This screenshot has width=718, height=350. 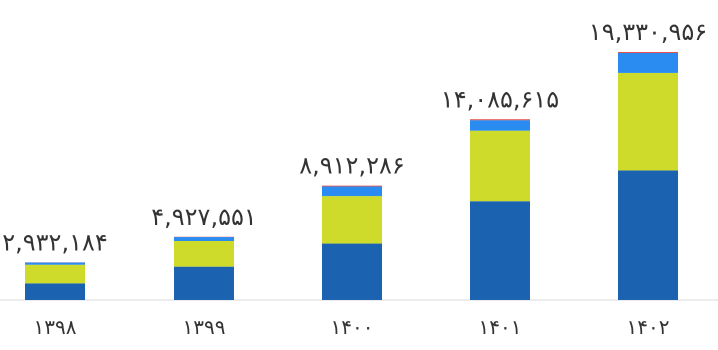 What do you see at coordinates (204, 217) in the screenshot?
I see `total-label-2: ۴,۹۲۷,۵۵۱` at bounding box center [204, 217].